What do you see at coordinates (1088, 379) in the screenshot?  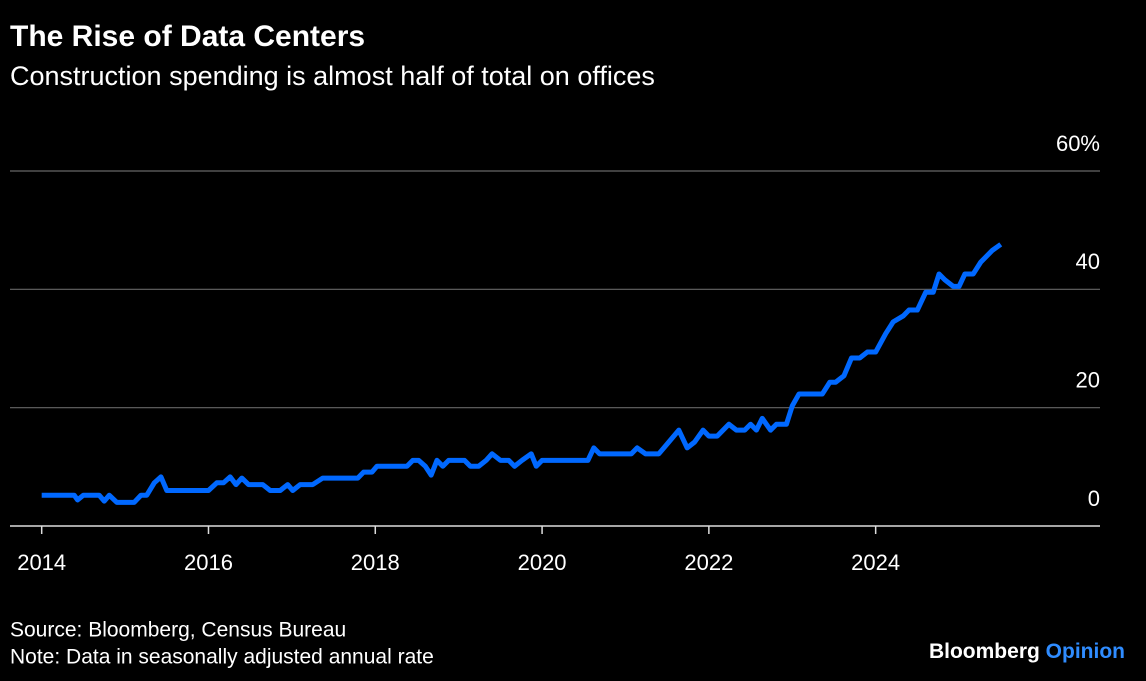 I see `y-tick-label: 20` at bounding box center [1088, 379].